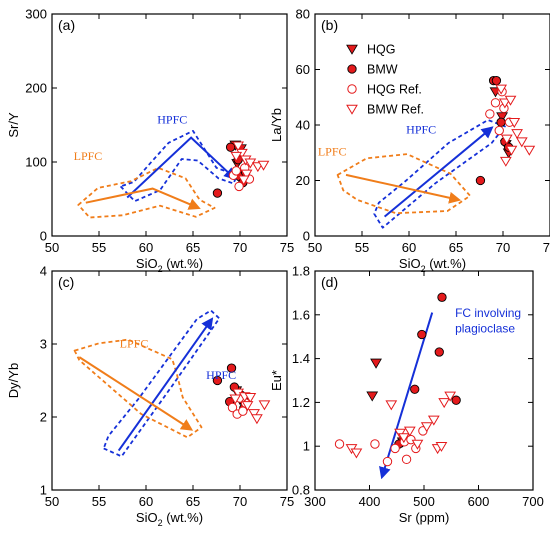 Image resolution: width=550 pixels, height=538 pixels. Describe the element at coordinates (329, 282) in the screenshot. I see `panel-label: (d)` at that location.